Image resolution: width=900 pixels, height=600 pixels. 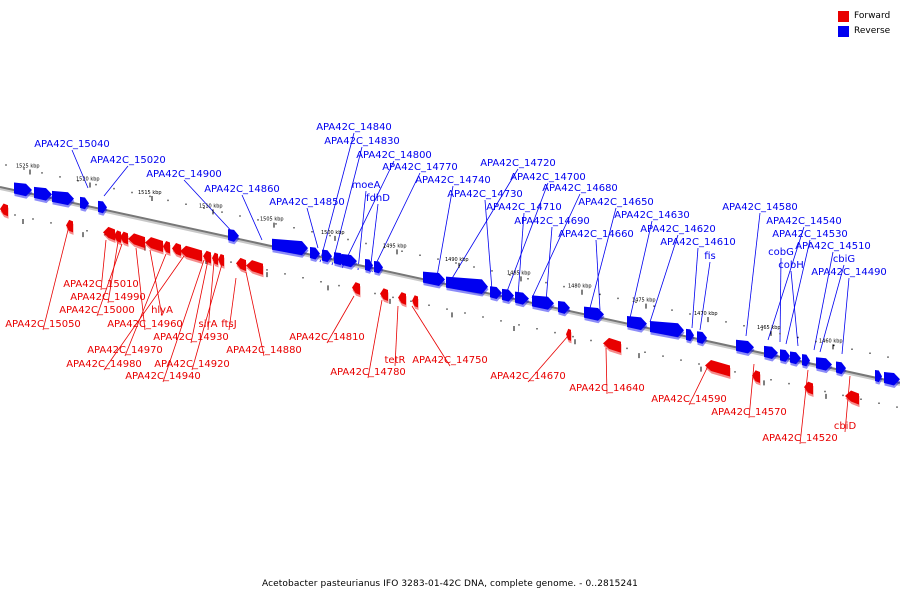 What do you see at coordinates (678, 229) in the screenshot?
I see `gene-label: APA42C_14620` at bounding box center [678, 229].